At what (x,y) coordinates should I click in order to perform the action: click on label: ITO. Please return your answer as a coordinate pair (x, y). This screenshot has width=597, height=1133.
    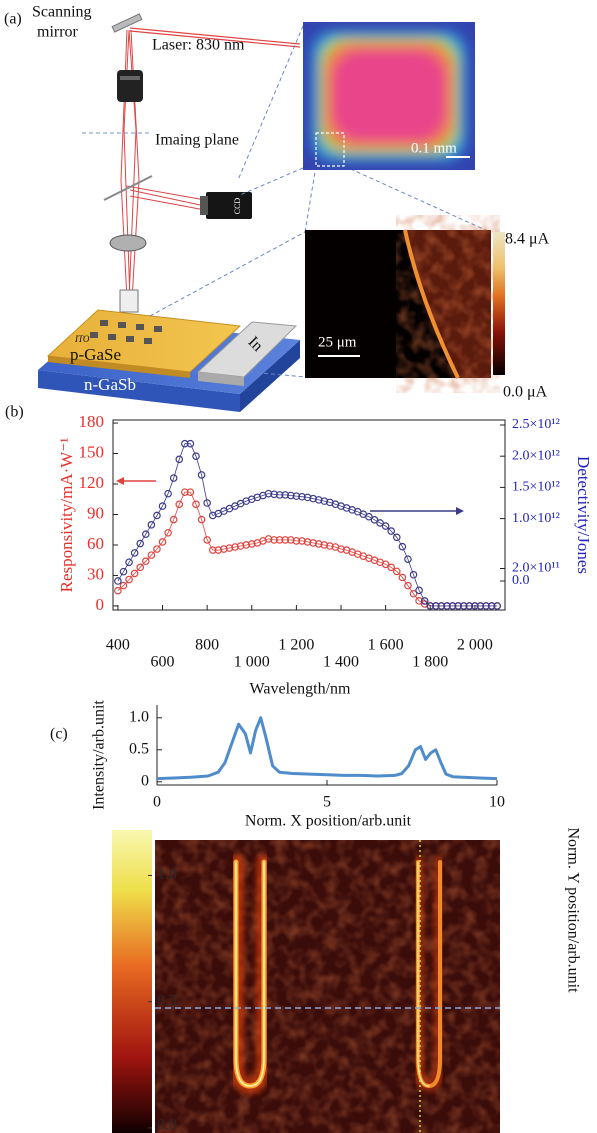
    Looking at the image, I should click on (82, 339).